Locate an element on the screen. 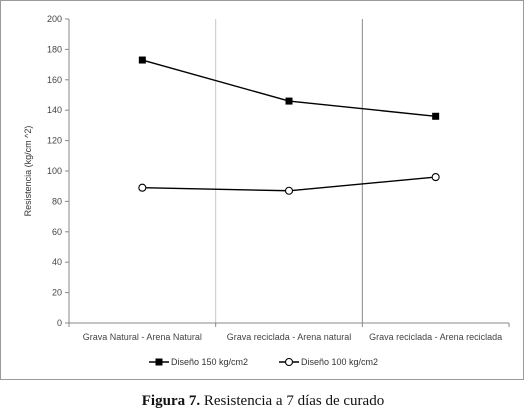 The image size is (526, 416). x-tick-label: Grava Natural - Arena Natural is located at coordinates (142, 337).